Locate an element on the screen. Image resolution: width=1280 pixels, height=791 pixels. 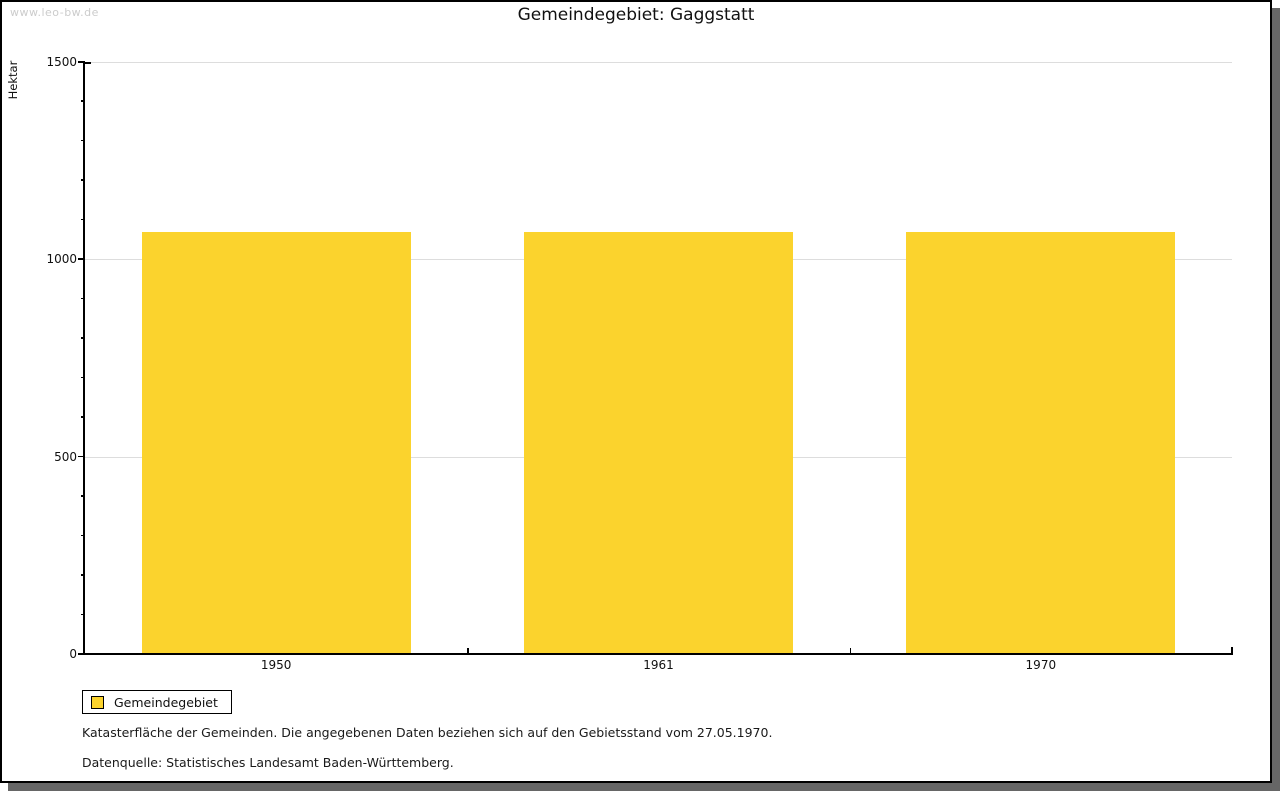
x-axis-tick-label: 1961 is located at coordinates (658, 665).